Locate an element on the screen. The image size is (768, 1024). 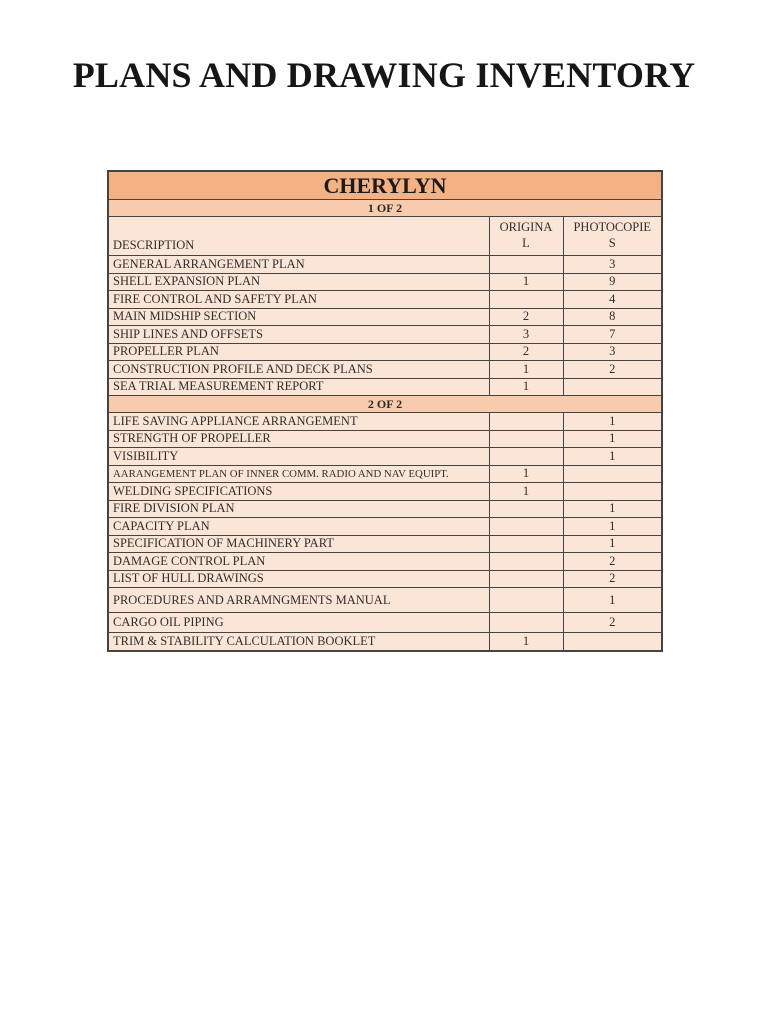
photocopies-count-cell: 4 is located at coordinates (612, 299).